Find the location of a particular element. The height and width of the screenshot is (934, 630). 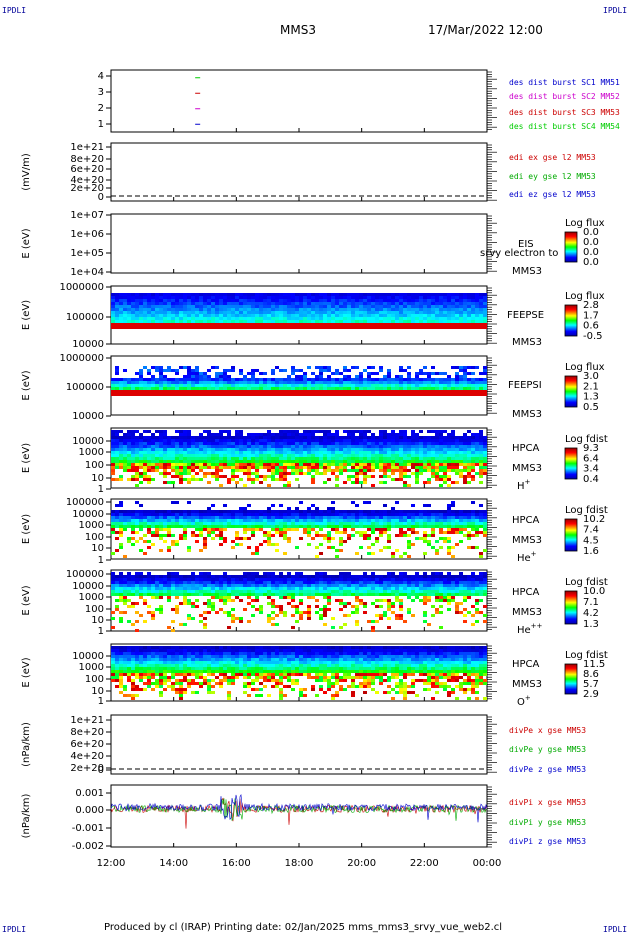

y-tick-label: 1e+07 is located at coordinates (87, 215).